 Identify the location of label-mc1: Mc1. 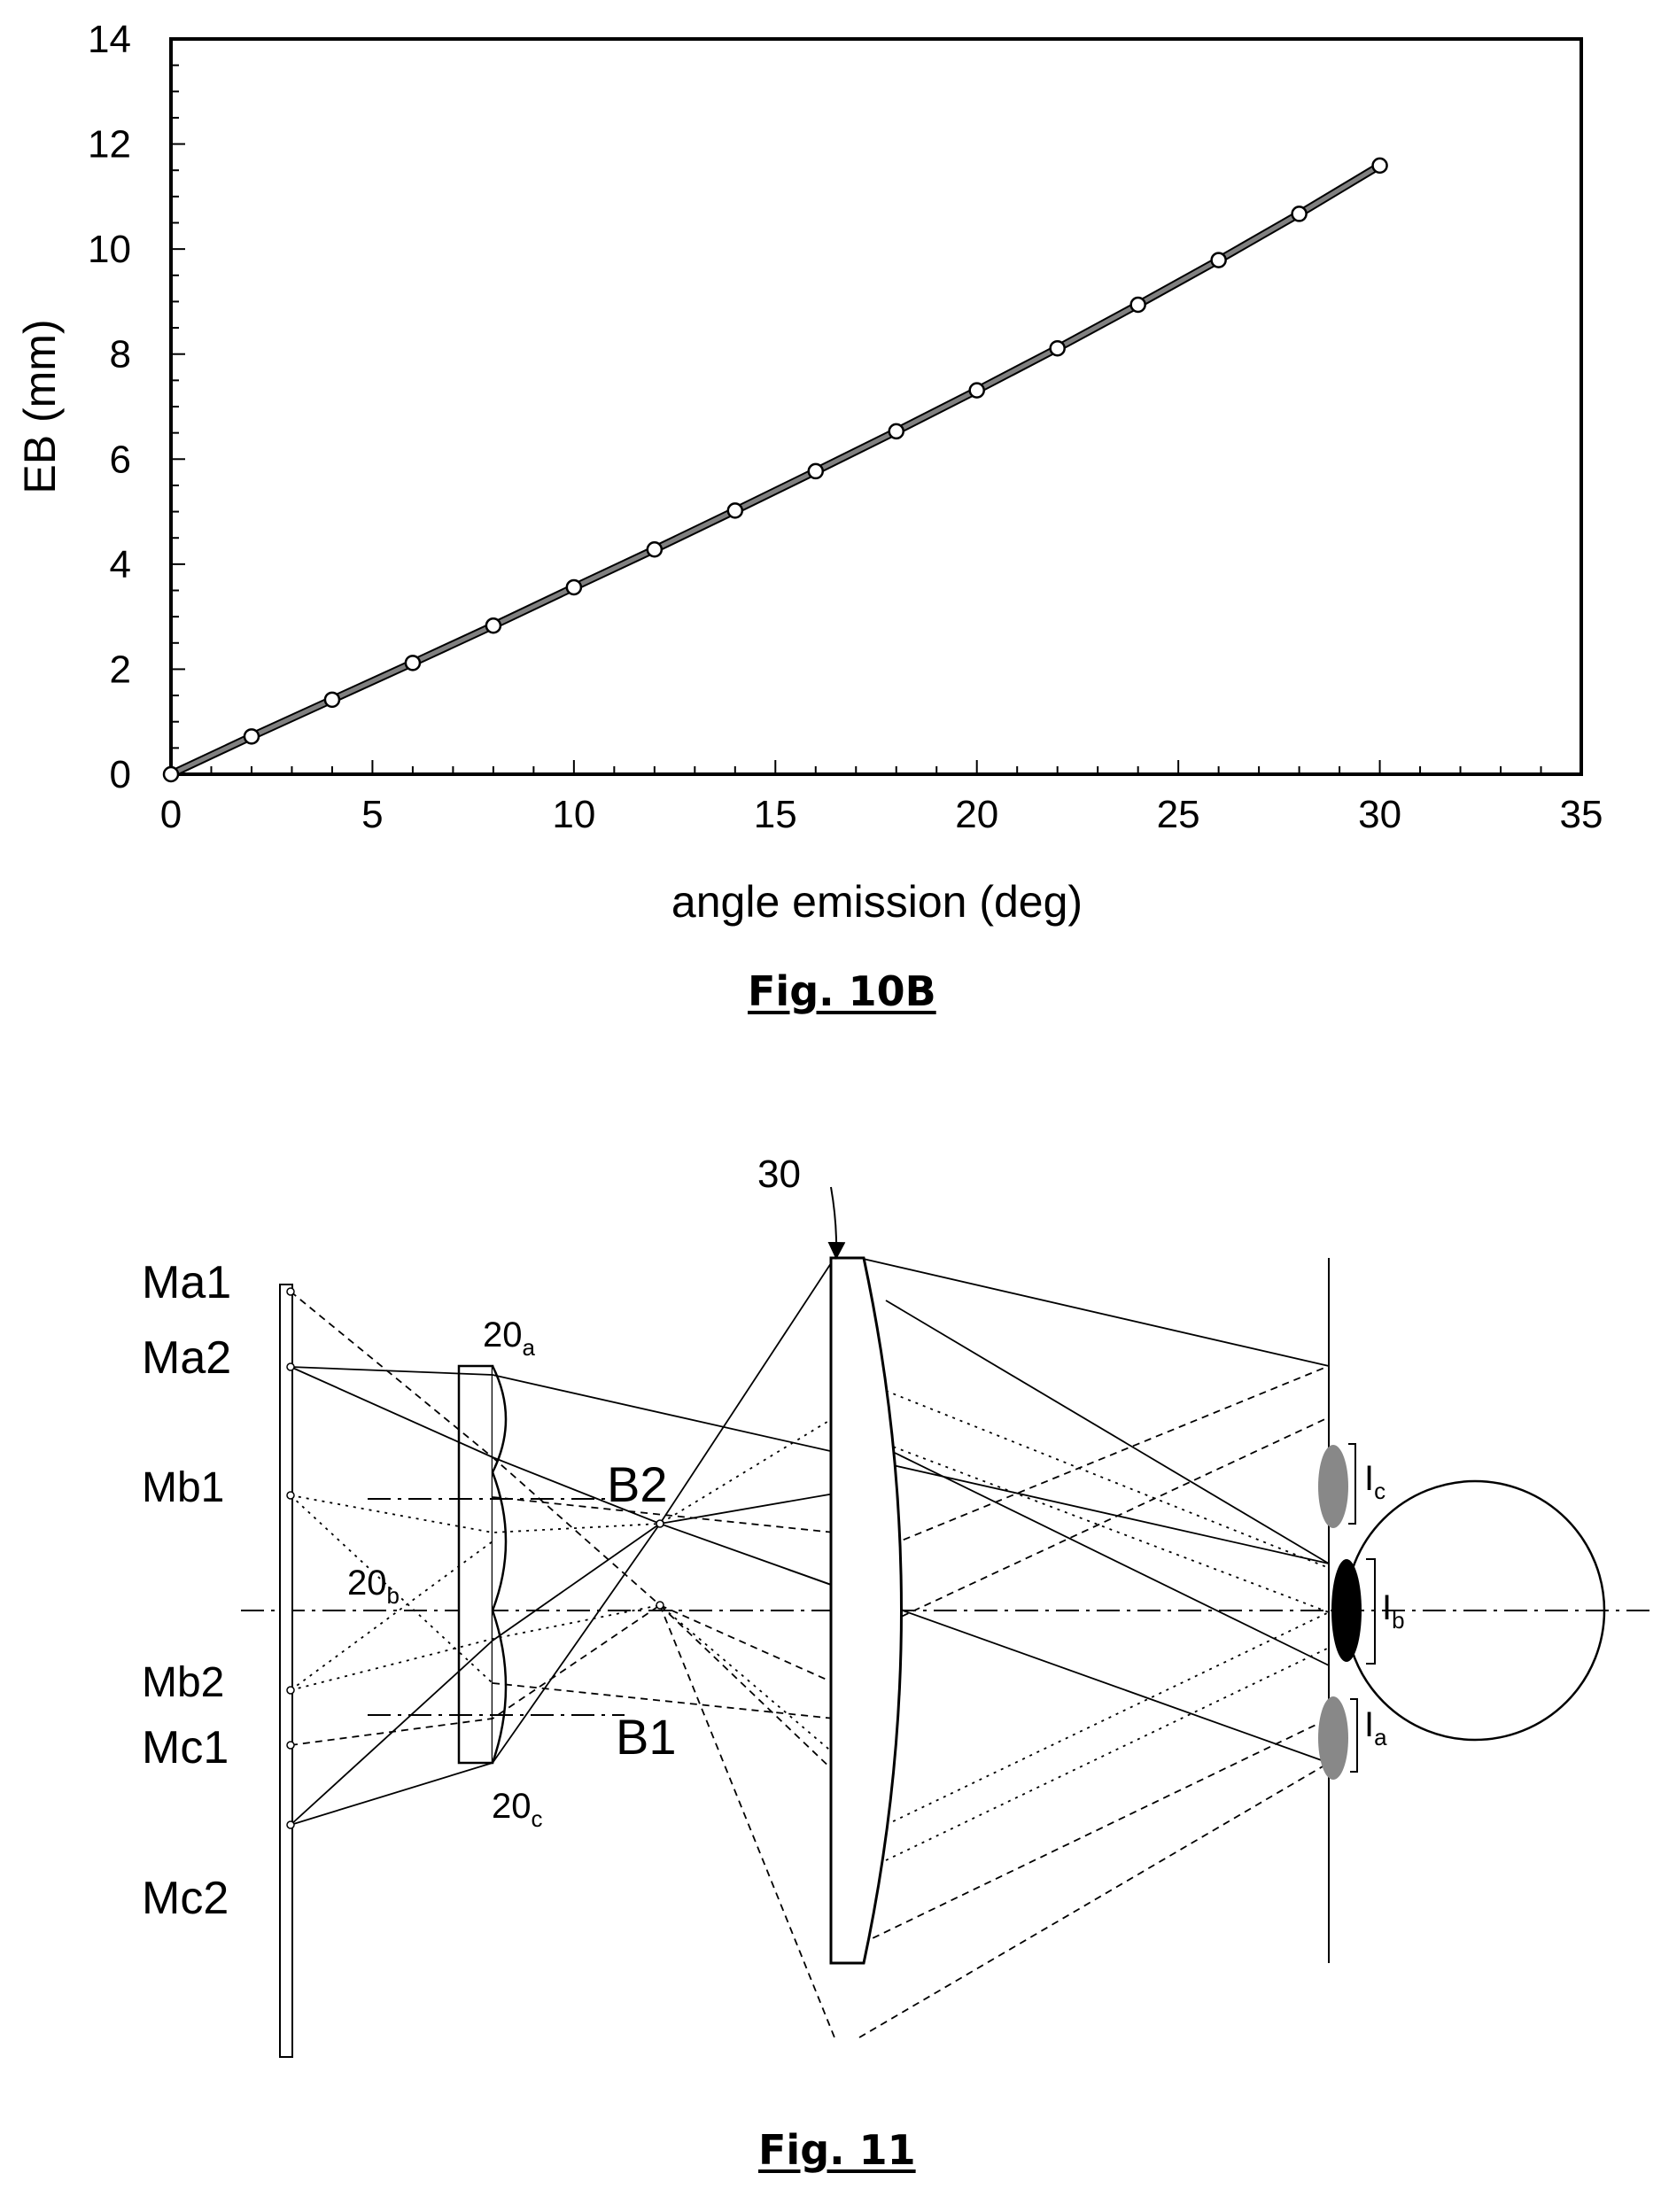
(186, 1747).